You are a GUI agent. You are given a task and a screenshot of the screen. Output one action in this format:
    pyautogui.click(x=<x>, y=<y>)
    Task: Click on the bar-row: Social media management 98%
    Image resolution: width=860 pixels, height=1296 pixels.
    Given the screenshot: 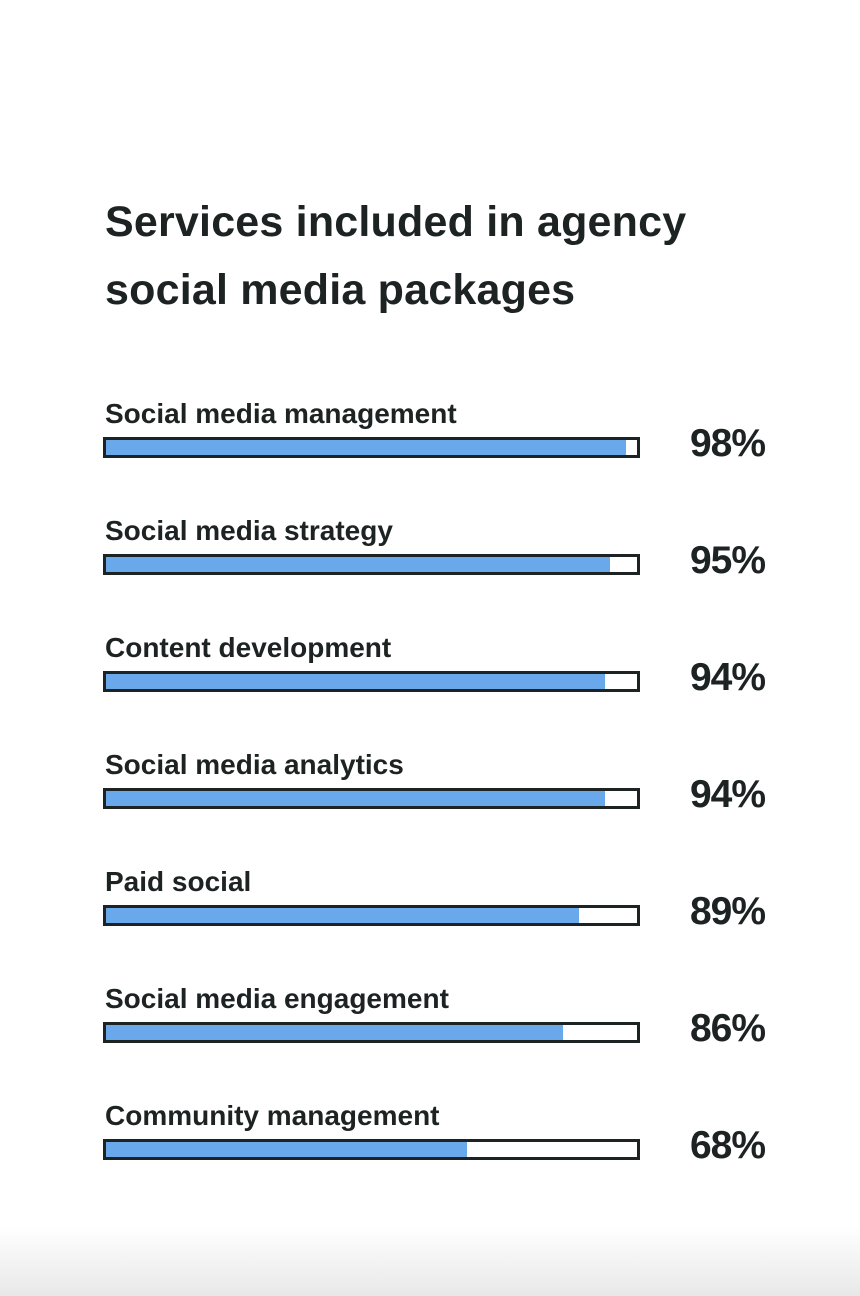 What is the action you would take?
    pyautogui.click(x=438, y=447)
    